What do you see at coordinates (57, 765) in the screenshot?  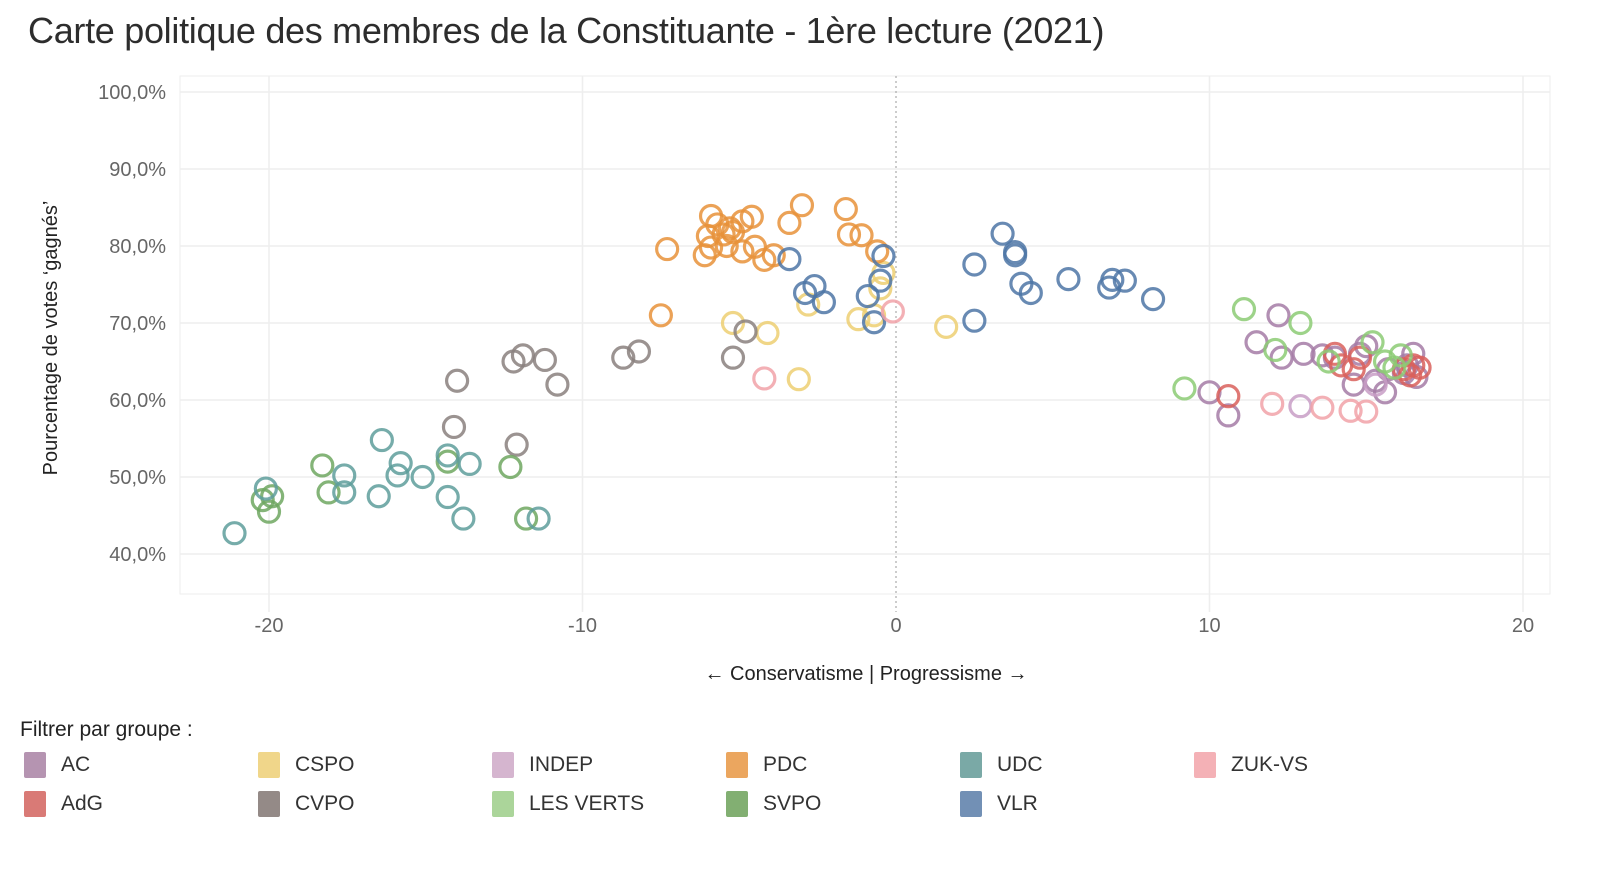 I see `legend-item-ac: AC` at bounding box center [57, 765].